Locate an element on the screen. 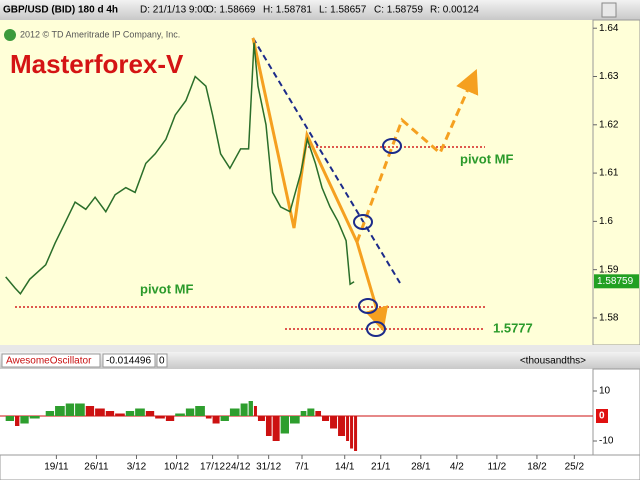 The width and height of the screenshot is (640, 480). forecast-line is located at coordinates (417, 156).